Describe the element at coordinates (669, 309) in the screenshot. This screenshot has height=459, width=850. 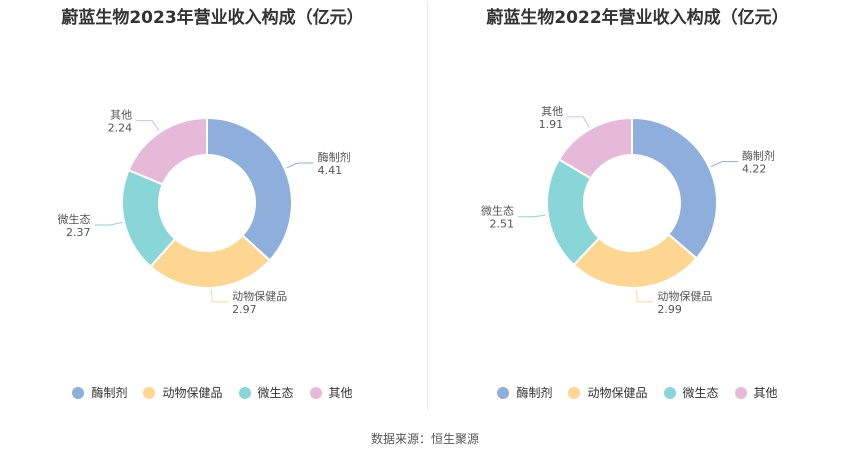
I see `slice-value-label: 2.99` at that location.